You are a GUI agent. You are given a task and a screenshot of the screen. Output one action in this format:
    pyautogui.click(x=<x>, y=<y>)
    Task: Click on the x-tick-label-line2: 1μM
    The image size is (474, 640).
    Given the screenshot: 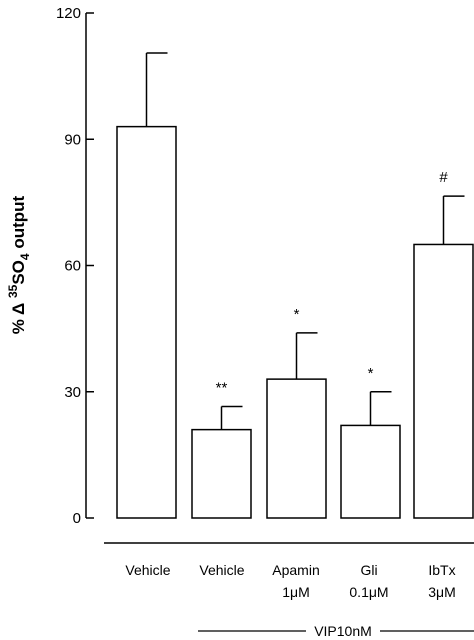 What is the action you would take?
    pyautogui.click(x=296, y=592)
    